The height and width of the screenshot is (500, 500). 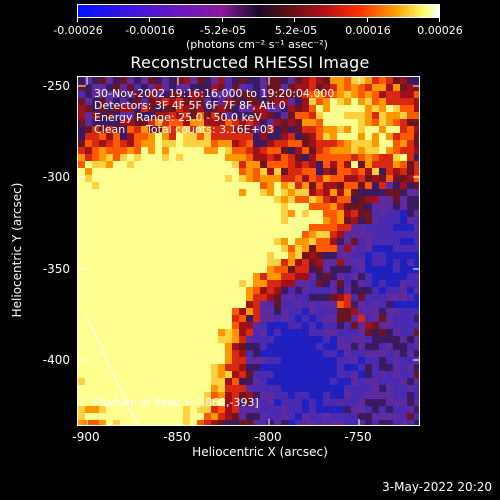 What do you see at coordinates (150, 30) in the screenshot?
I see `colorbar-label: -0.00016` at bounding box center [150, 30].